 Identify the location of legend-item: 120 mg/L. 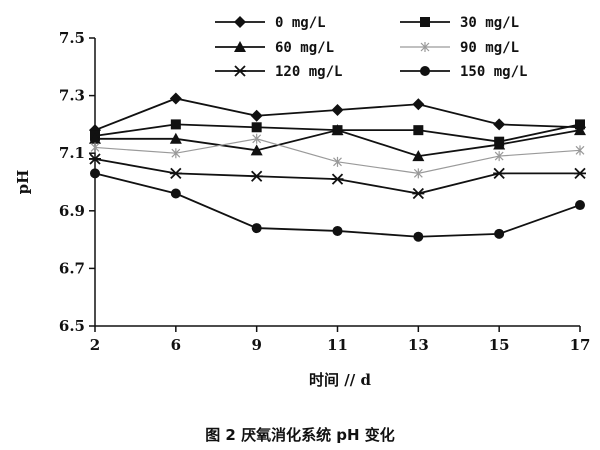
(278, 72).